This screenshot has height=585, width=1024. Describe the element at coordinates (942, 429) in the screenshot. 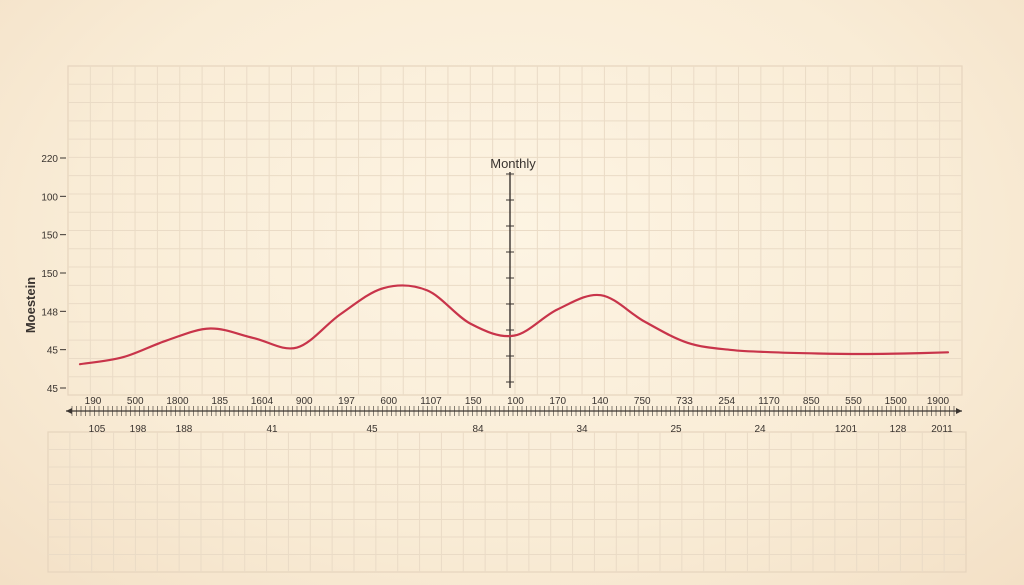

I see `x-tick-label-bottom: 2011` at that location.